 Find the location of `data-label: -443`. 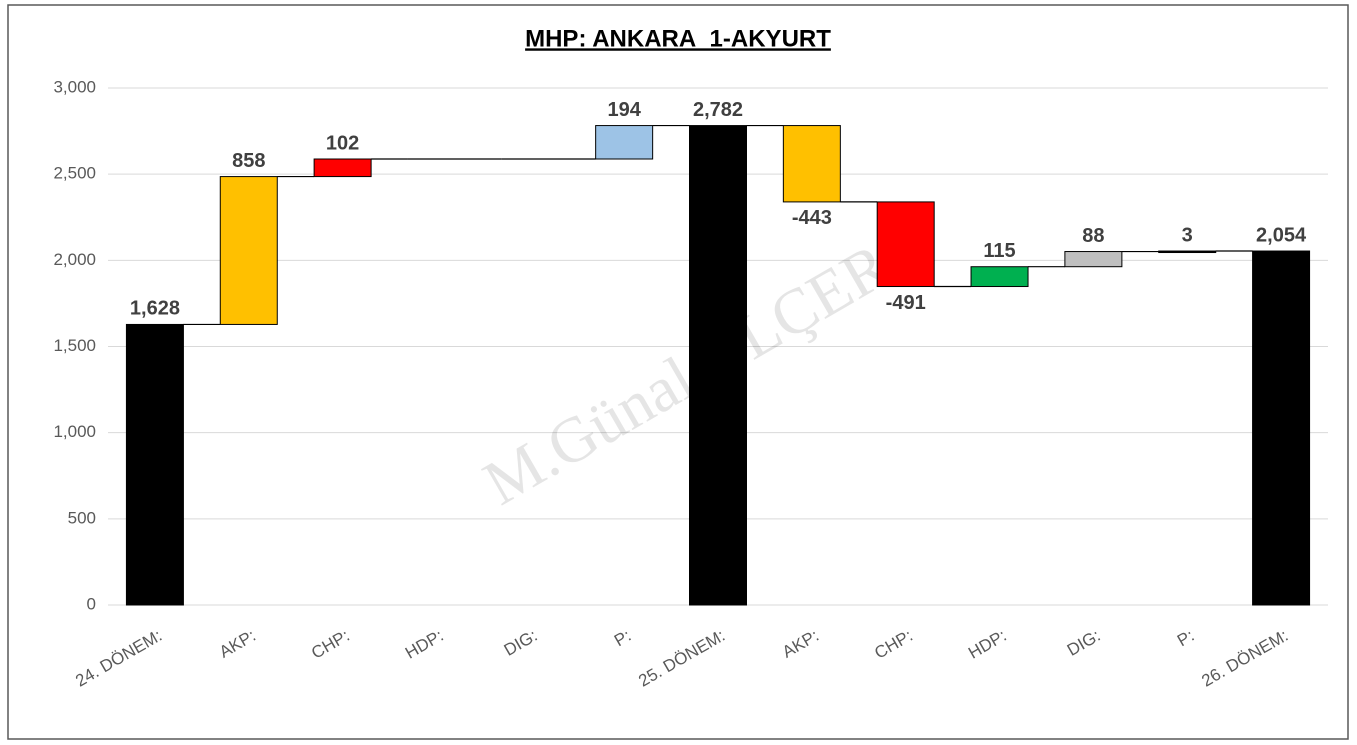

data-label: -443 is located at coordinates (812, 218).